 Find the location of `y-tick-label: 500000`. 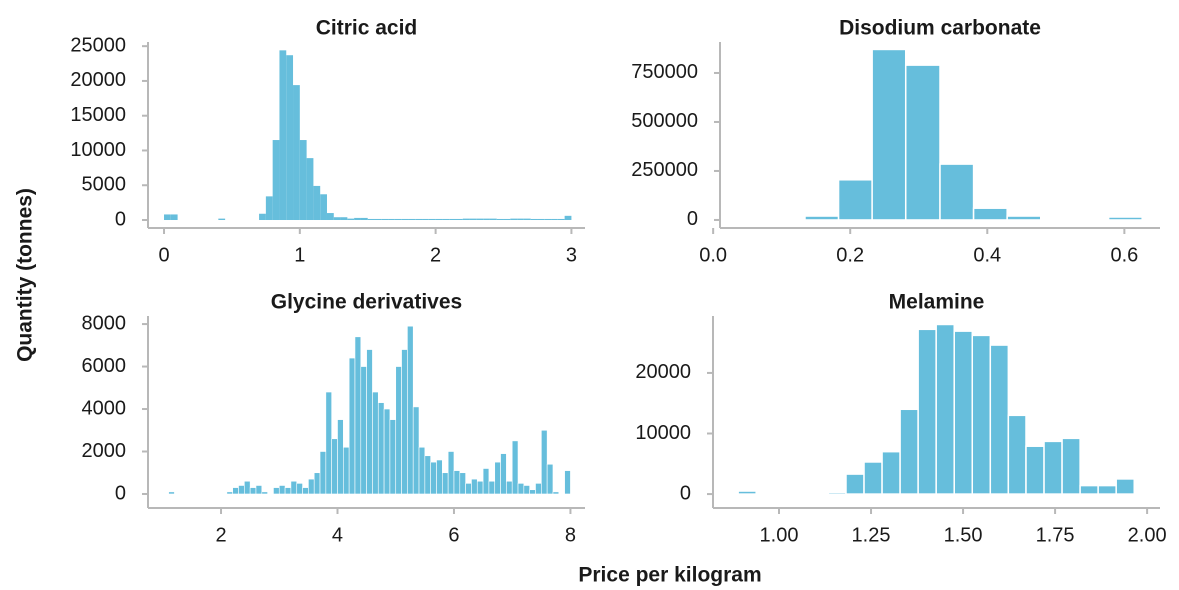

y-tick-label: 500000 is located at coordinates (664, 121).